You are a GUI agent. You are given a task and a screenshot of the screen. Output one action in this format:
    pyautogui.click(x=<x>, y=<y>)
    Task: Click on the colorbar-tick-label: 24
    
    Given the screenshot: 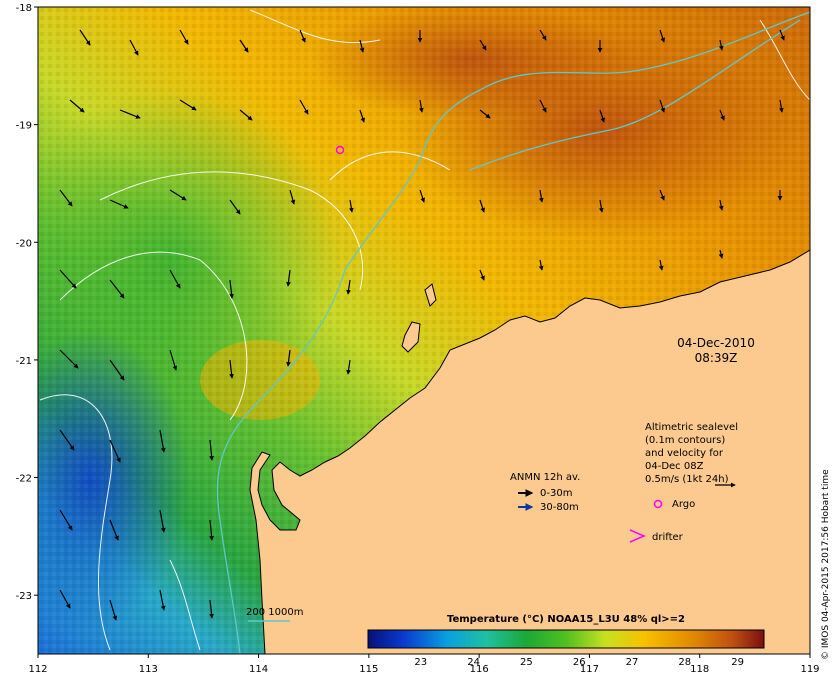 What is the action you would take?
    pyautogui.click(x=473, y=662)
    